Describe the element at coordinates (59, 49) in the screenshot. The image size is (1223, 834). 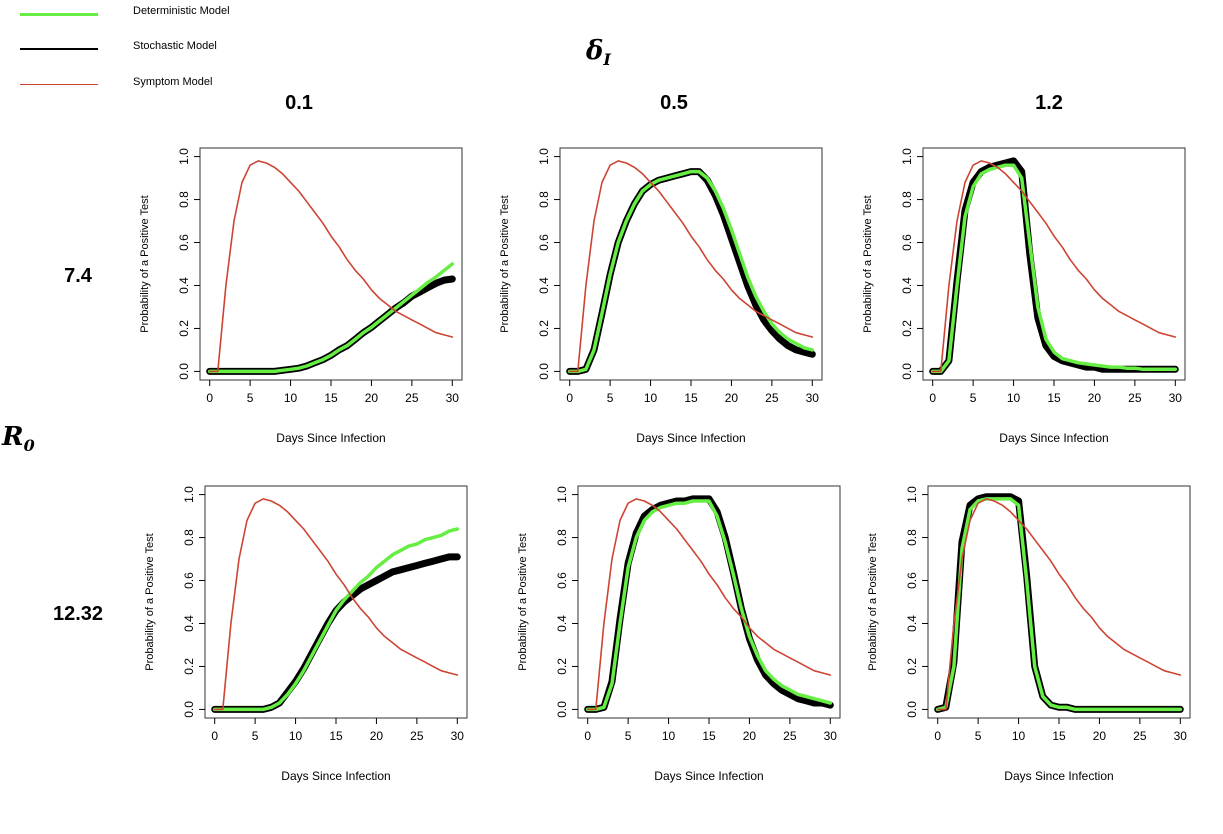
I see `legend-swatch-stochastic` at that location.